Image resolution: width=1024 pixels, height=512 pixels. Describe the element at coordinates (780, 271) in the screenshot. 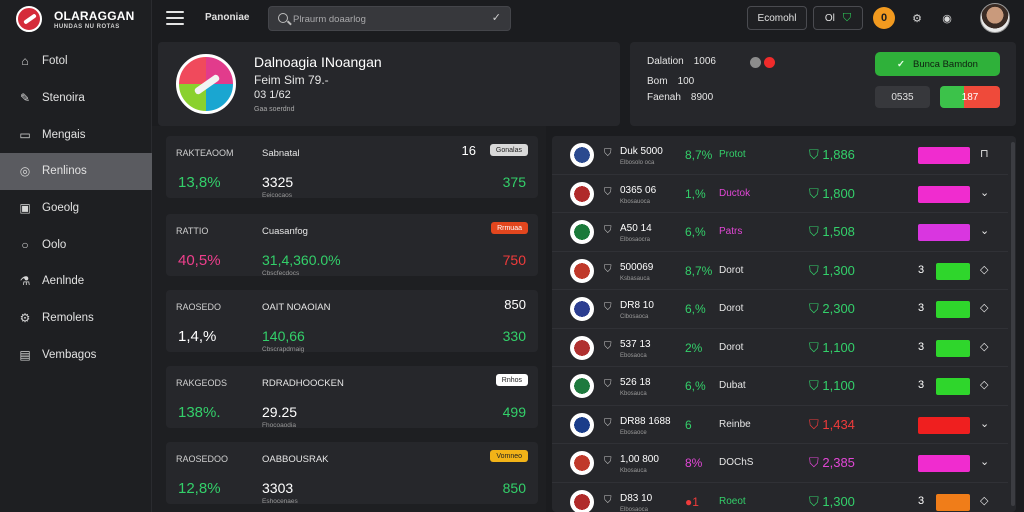

I see `list-row: ⛉ 500069 Ksbasauca 8,7% Dorot ⛉ 1,300 3 ◇` at that location.